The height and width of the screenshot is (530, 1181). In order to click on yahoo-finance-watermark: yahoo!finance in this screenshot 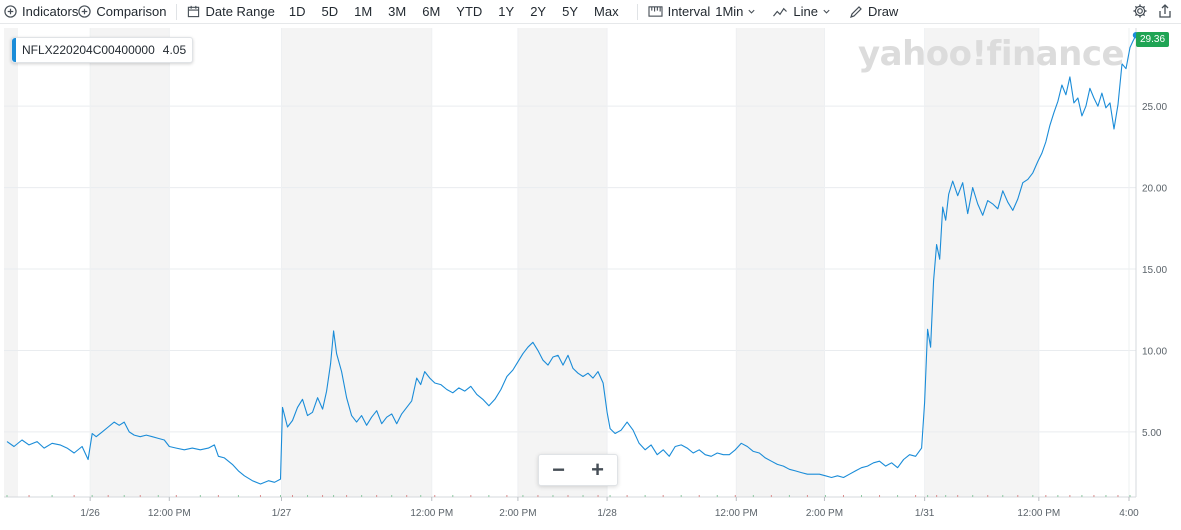, I will do `click(991, 54)`.